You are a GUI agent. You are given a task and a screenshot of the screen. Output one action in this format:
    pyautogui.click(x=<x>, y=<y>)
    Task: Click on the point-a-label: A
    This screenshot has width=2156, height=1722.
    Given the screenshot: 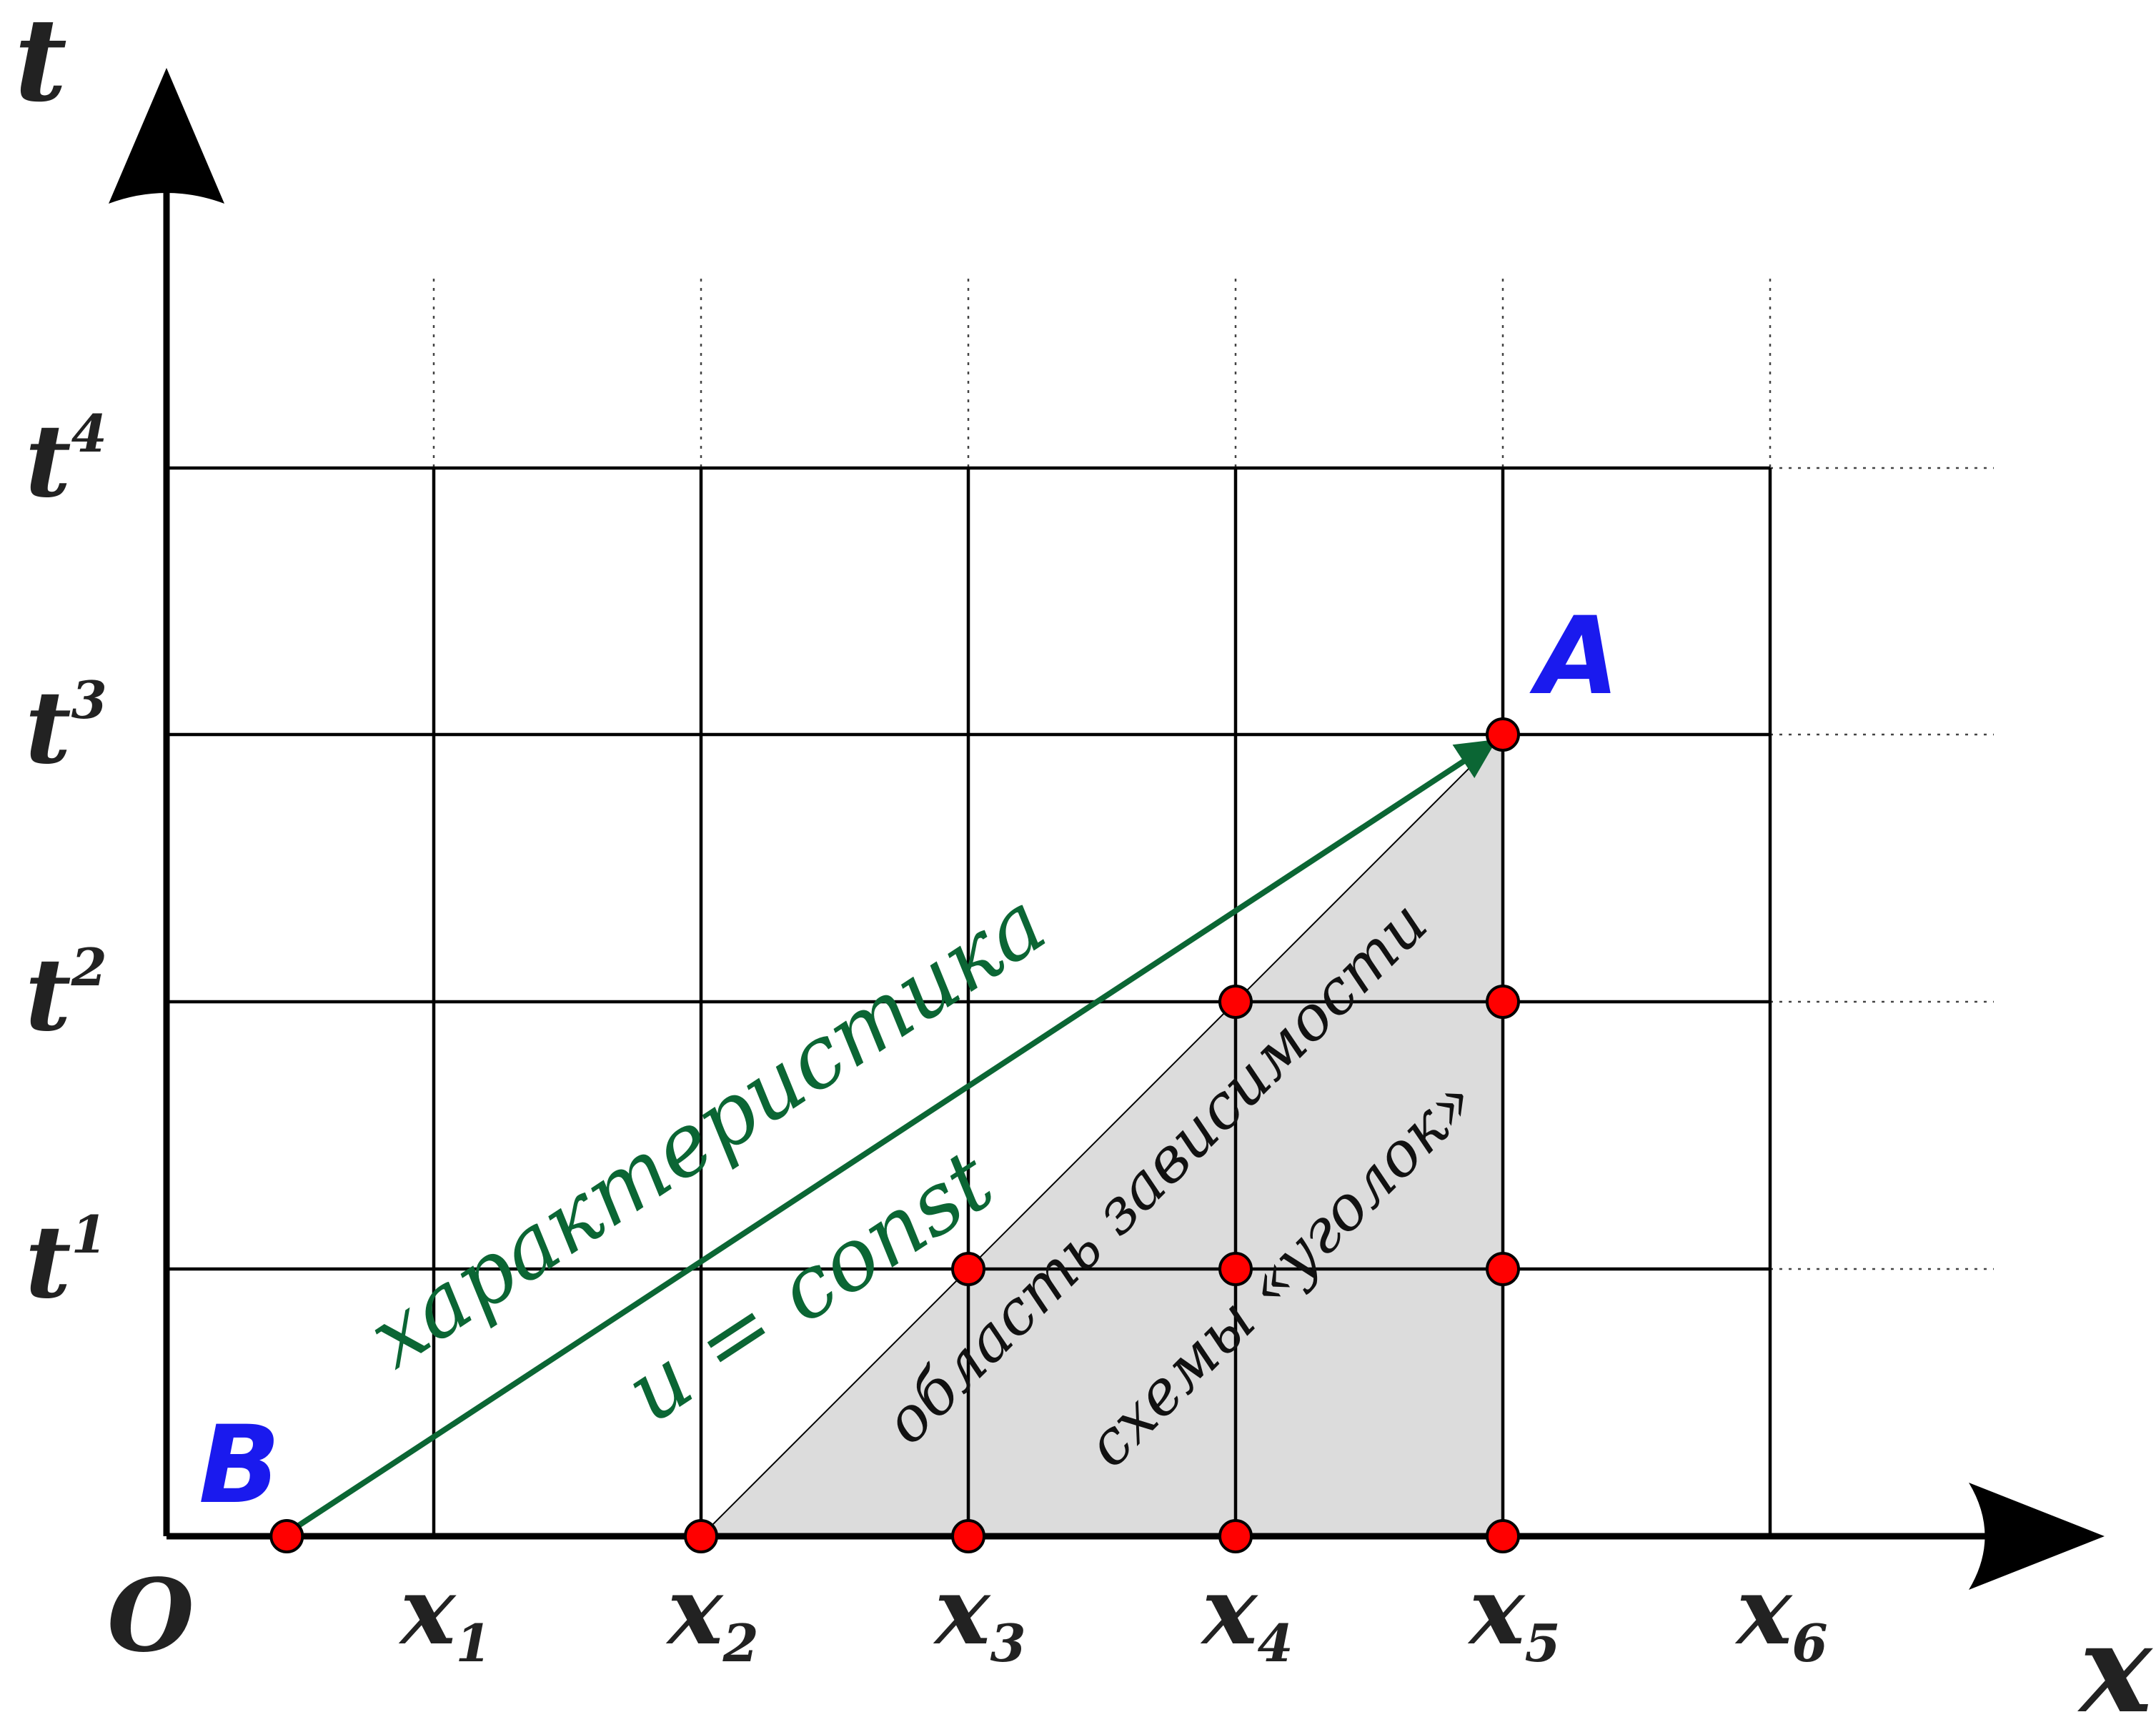 What is the action you would take?
    pyautogui.click(x=1574, y=656)
    